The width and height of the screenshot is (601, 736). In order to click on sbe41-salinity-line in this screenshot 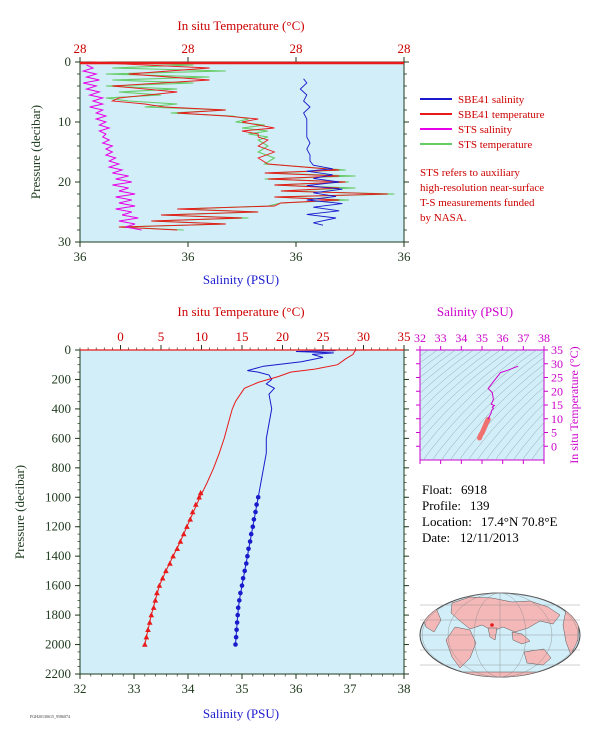, I will do `click(286, 497)`.